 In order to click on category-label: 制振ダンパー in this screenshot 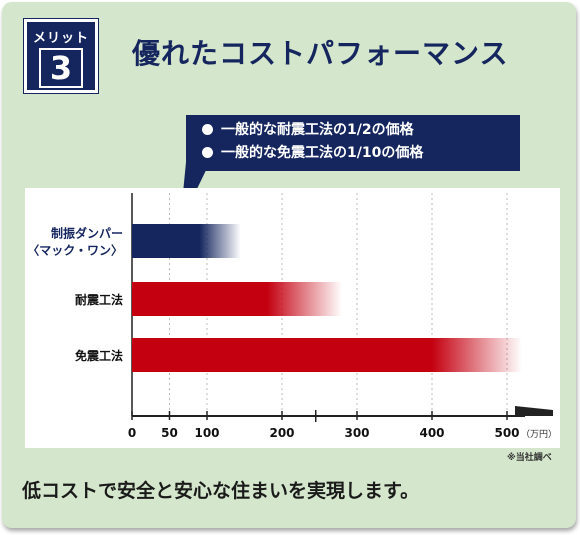, I will do `click(87, 233)`.